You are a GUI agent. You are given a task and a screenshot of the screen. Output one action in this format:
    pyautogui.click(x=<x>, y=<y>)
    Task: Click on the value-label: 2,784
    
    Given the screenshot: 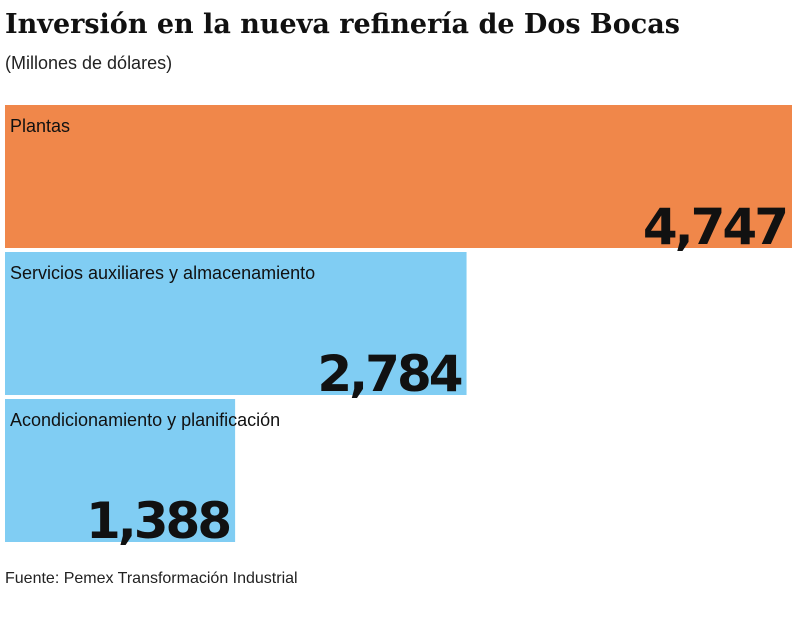 What is the action you would take?
    pyautogui.click(x=389, y=374)
    